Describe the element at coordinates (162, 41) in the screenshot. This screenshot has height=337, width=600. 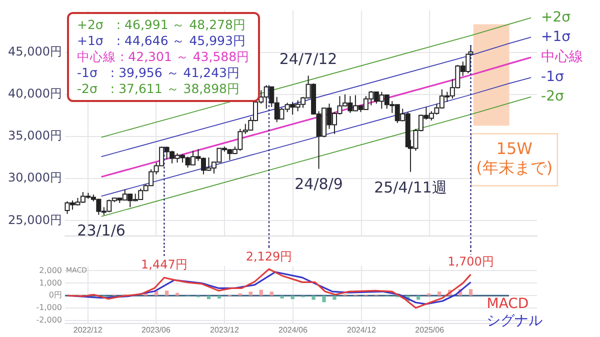
I see `annotation: +1σ : 44,646 ～ 45,993円` at that location.